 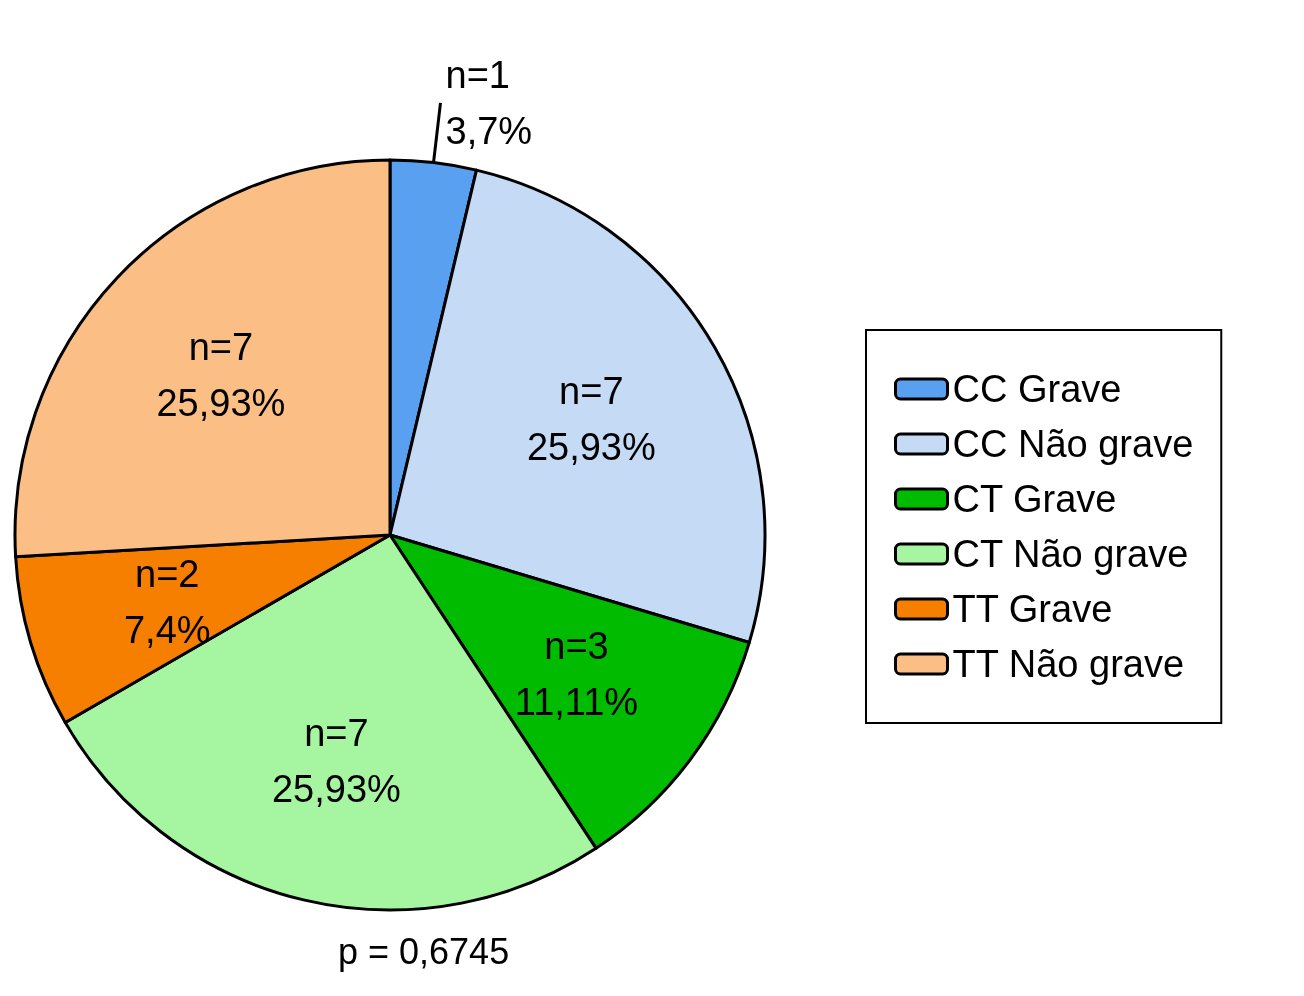 What do you see at coordinates (1034, 499) in the screenshot?
I see `legend-label: CT Grave` at bounding box center [1034, 499].